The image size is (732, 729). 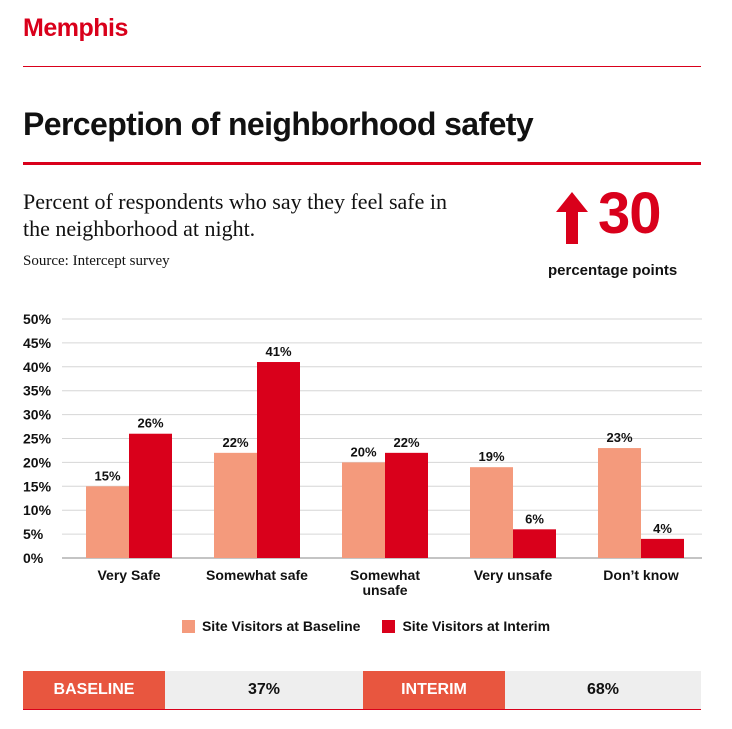 I want to click on legend-swatch-interim, so click(x=389, y=626).